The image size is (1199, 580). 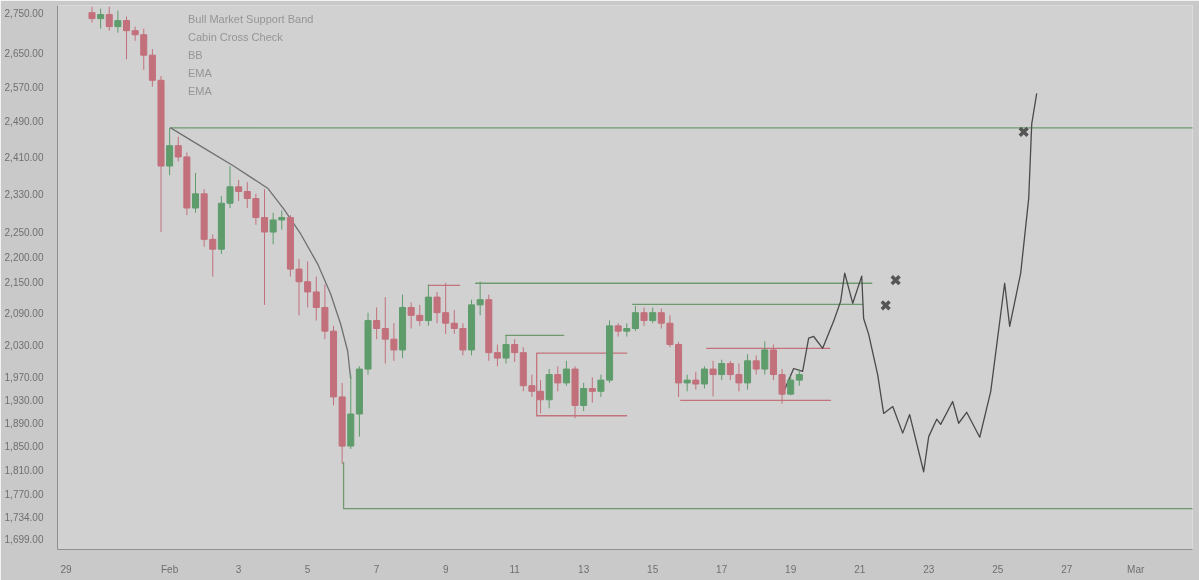 What do you see at coordinates (24, 122) in the screenshot?
I see `y-tick-label: 2,490.00` at bounding box center [24, 122].